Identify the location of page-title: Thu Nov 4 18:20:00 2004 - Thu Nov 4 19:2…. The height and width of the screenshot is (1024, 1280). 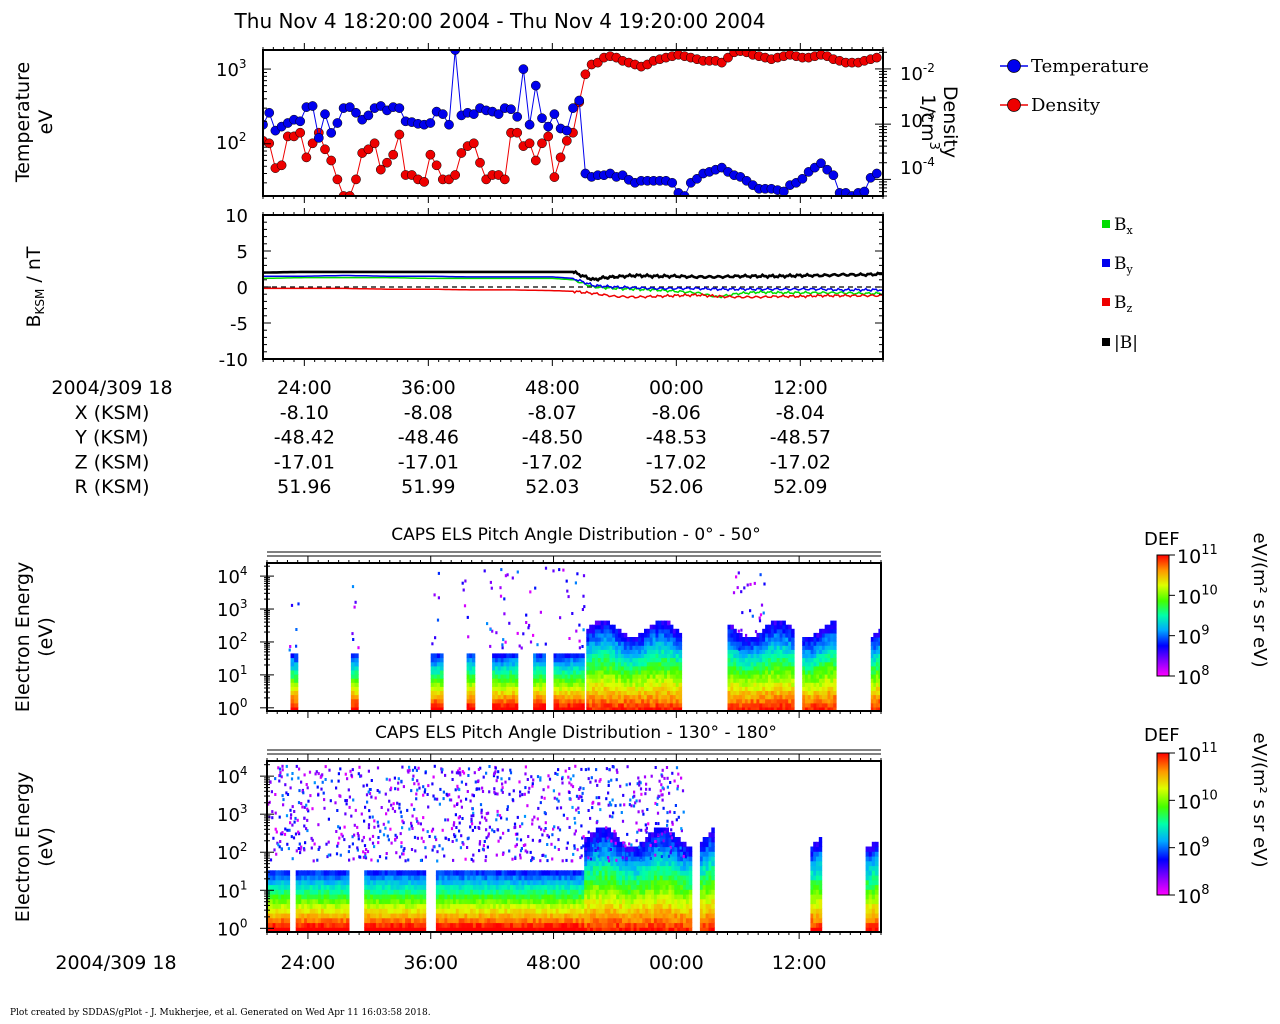
(500, 21).